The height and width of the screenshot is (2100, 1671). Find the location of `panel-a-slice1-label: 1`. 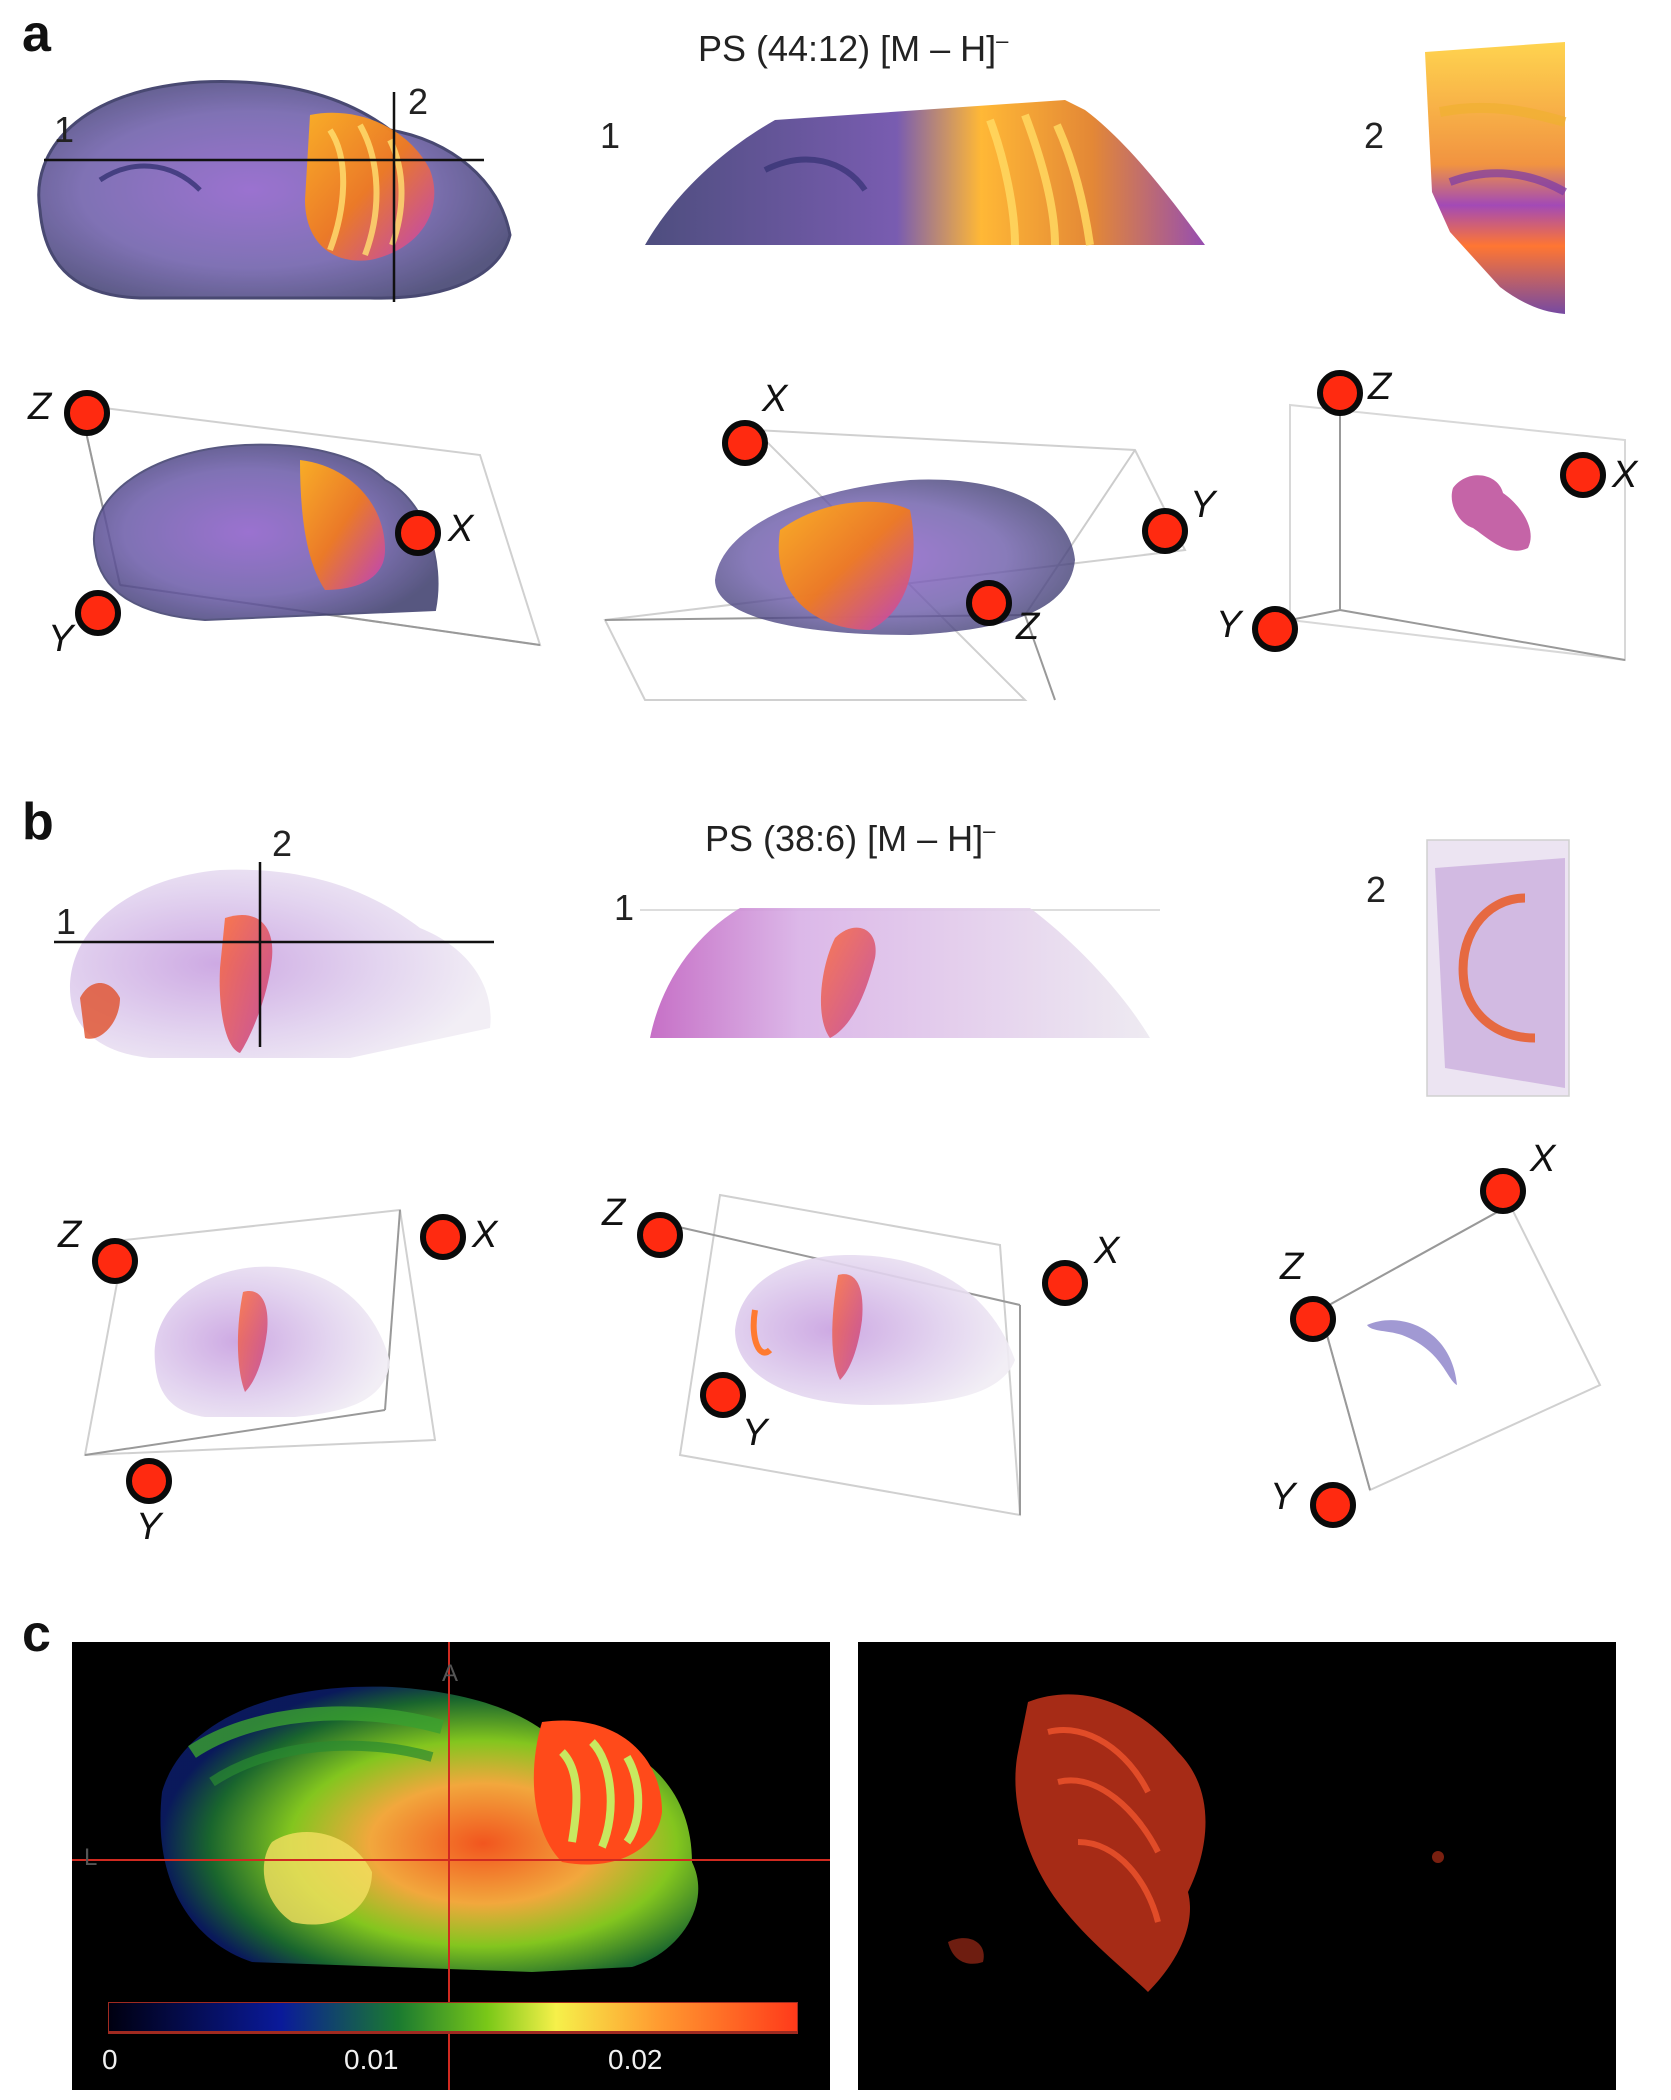

panel-a-slice1-label: 1 is located at coordinates (610, 135).